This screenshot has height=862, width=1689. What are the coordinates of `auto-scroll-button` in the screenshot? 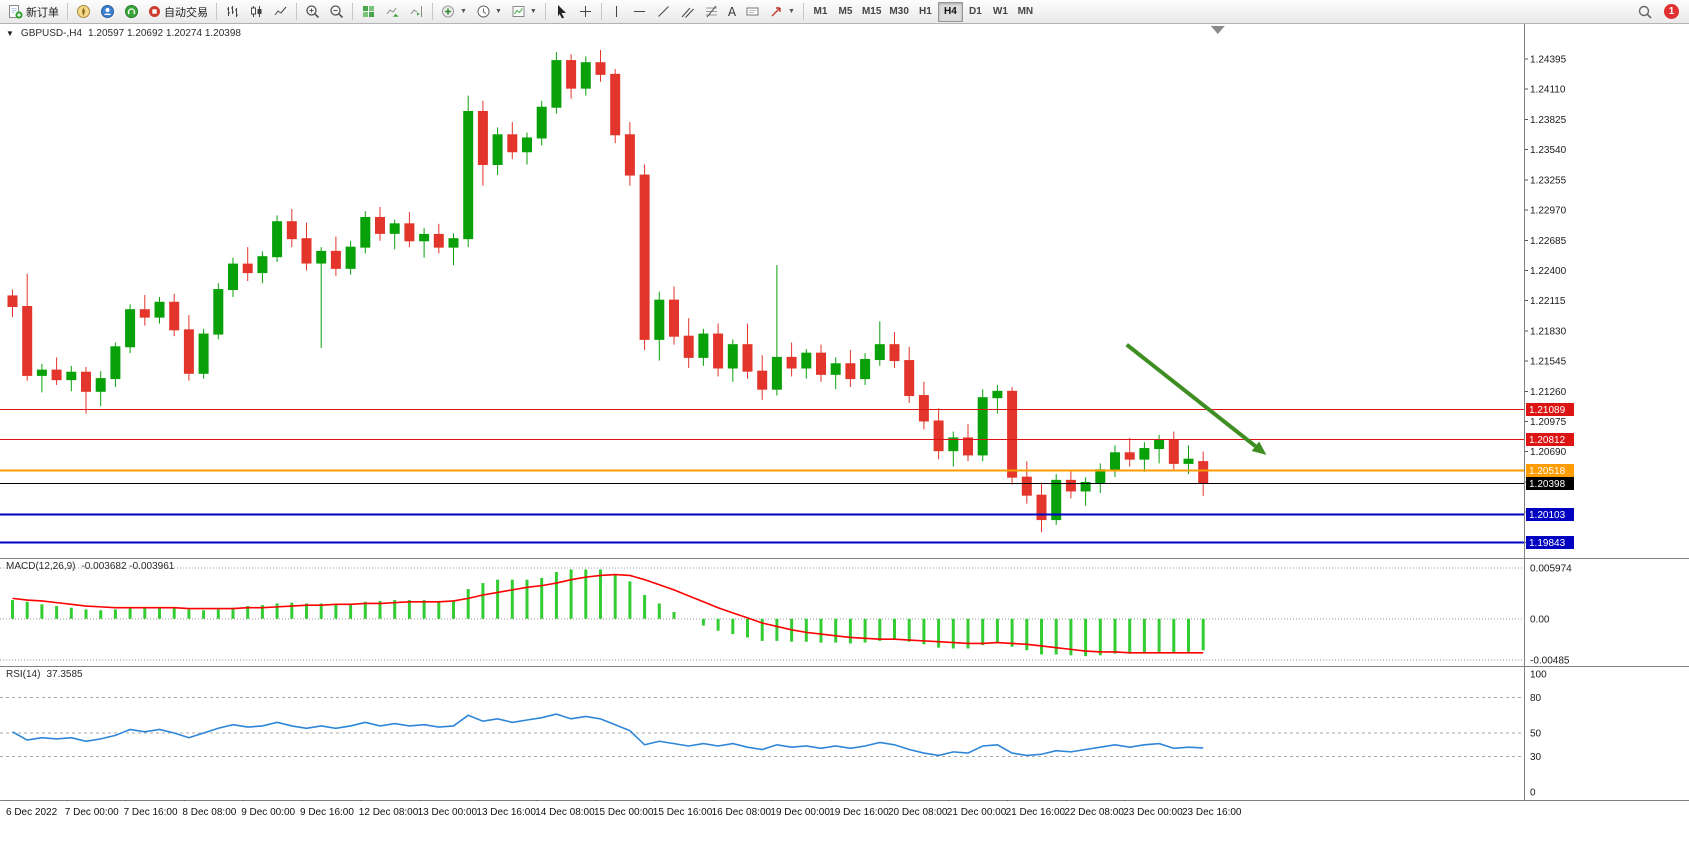 It's located at (392, 12).